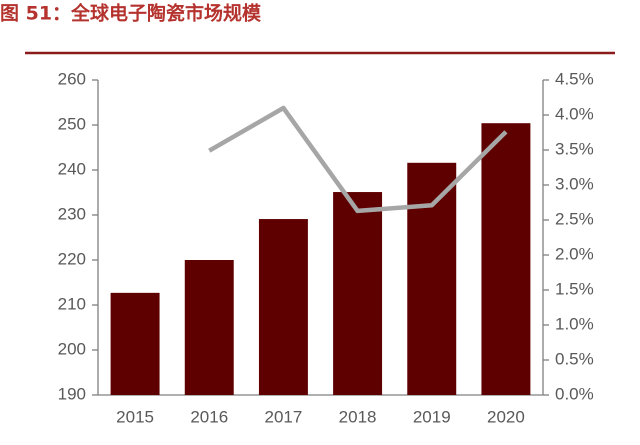 This screenshot has width=640, height=445. I want to click on y-tick-label: 200, so click(72, 348).